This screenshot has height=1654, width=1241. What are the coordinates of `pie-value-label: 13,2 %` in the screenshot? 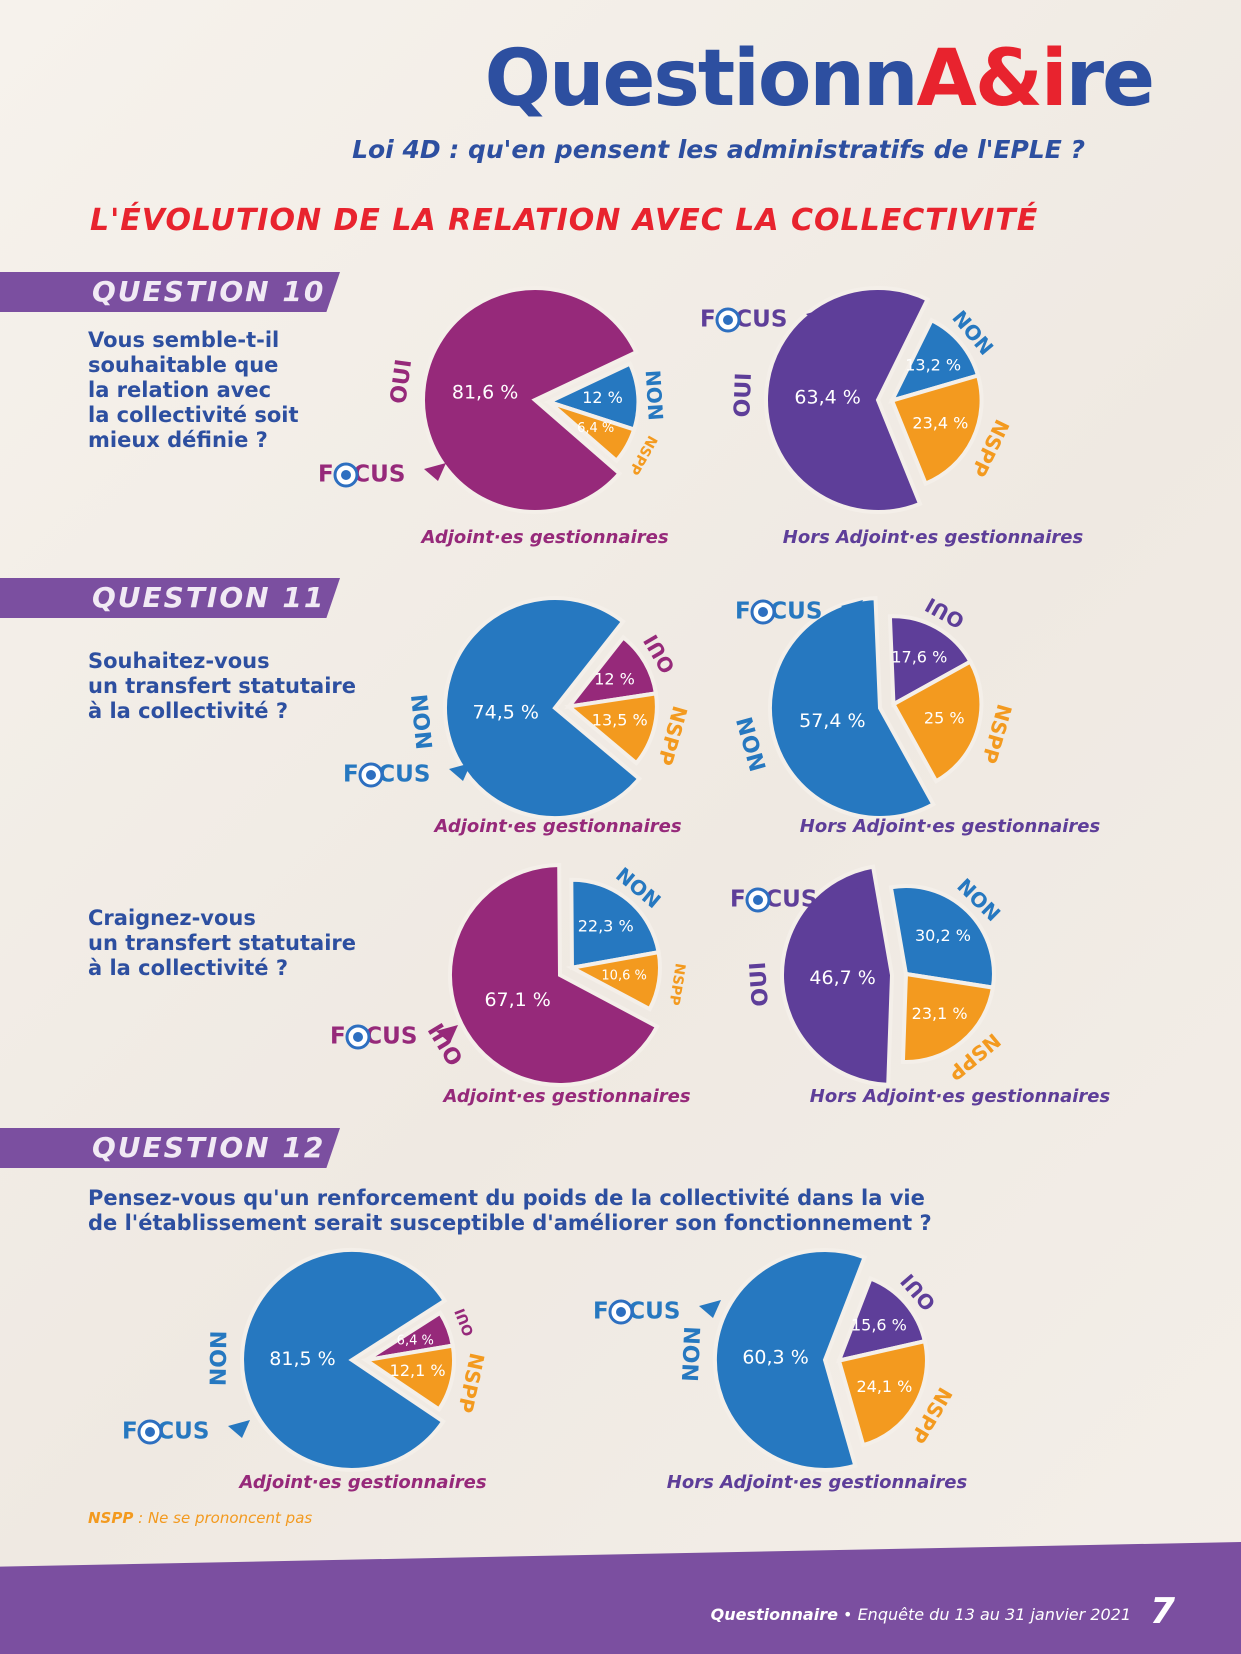 It's located at (933, 364).